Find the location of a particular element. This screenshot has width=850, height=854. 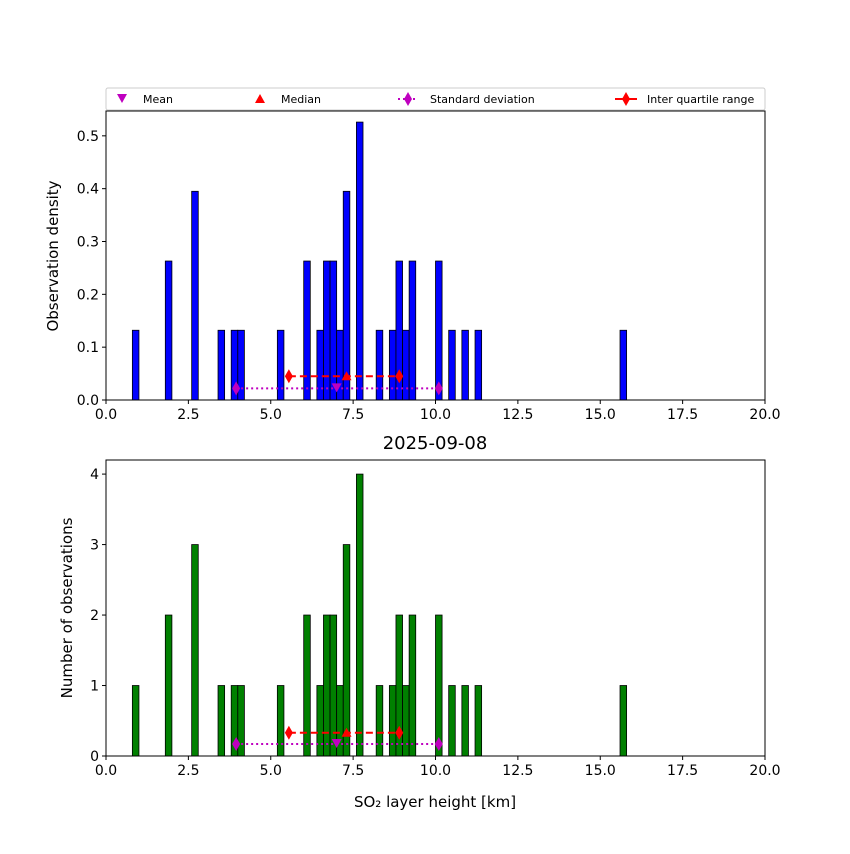

y-tick-label: 0 is located at coordinates (94, 757).